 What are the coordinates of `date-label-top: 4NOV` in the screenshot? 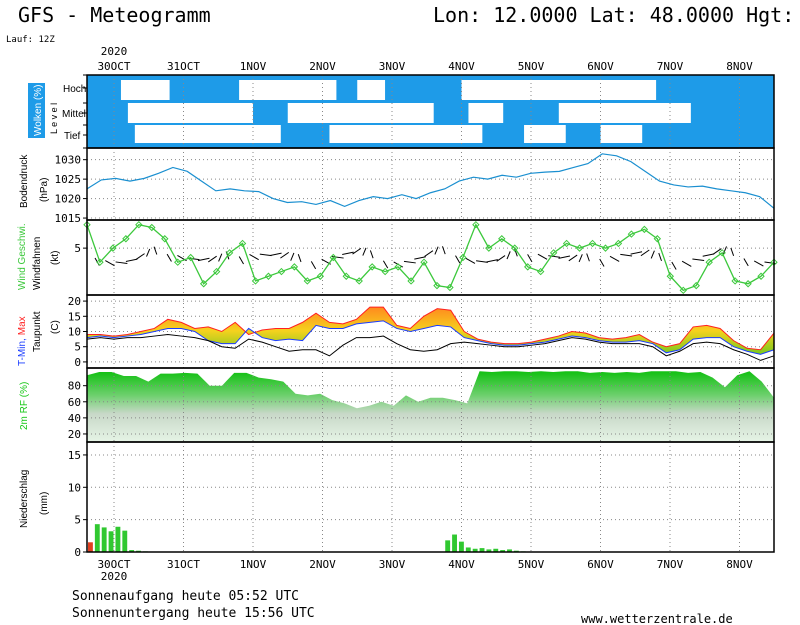 It's located at (461, 66).